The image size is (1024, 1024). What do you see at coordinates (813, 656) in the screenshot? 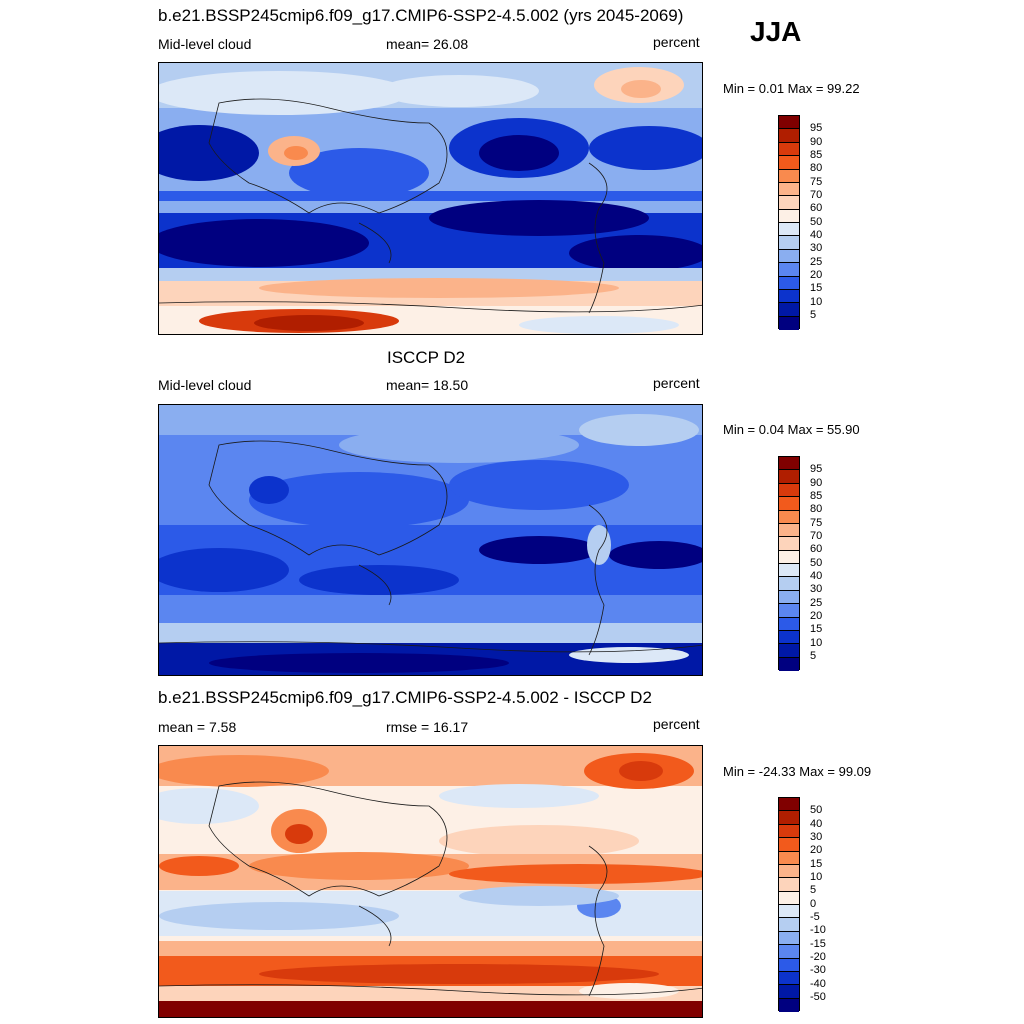
I see `panel2-tick: 5` at bounding box center [813, 656].